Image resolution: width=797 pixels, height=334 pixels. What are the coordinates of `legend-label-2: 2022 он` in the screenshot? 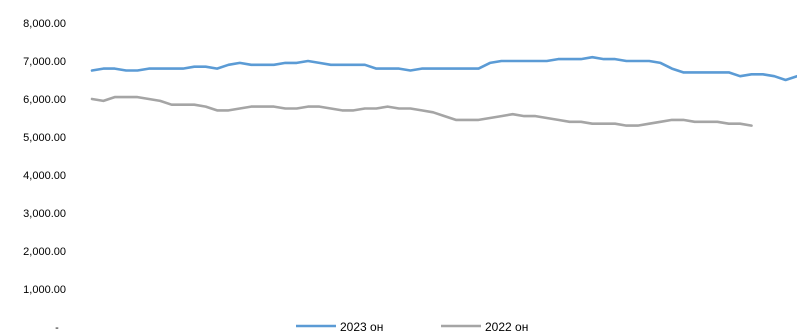 It's located at (506, 327).